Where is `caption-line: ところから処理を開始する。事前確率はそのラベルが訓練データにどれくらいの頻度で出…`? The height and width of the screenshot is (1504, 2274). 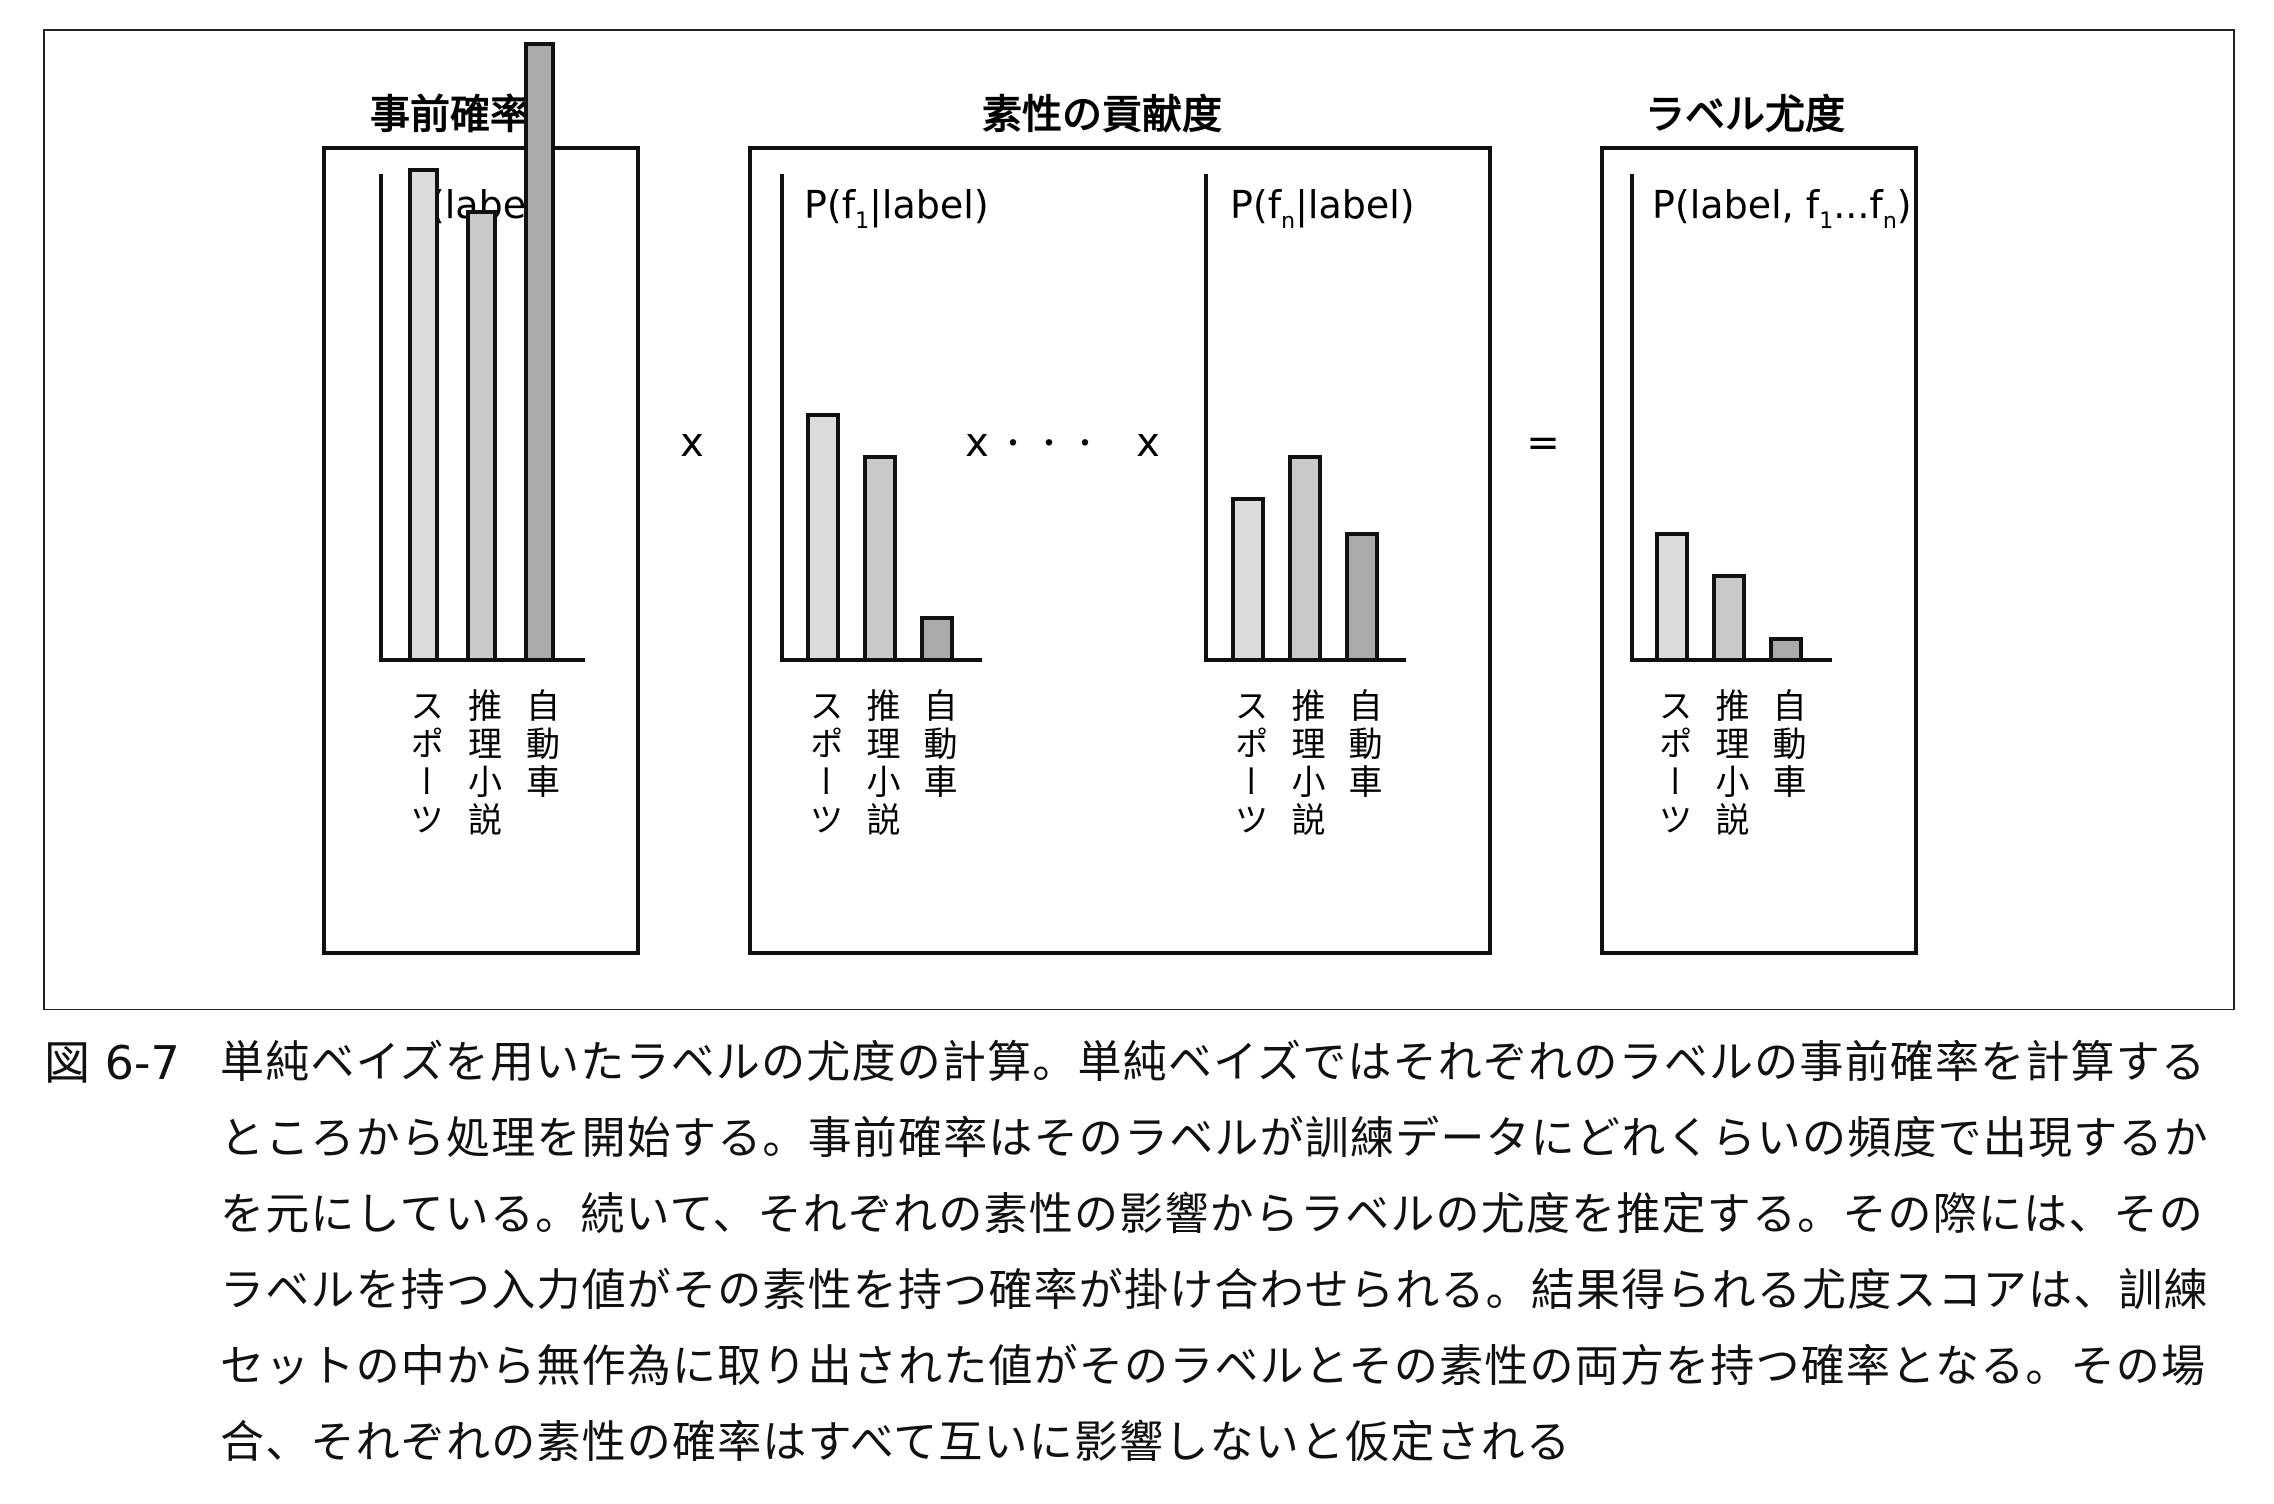
caption-line: ところから処理を開始する。事前確率はそのラベルが訓練データにどれくらいの頻度で出… is located at coordinates (1214, 1138).